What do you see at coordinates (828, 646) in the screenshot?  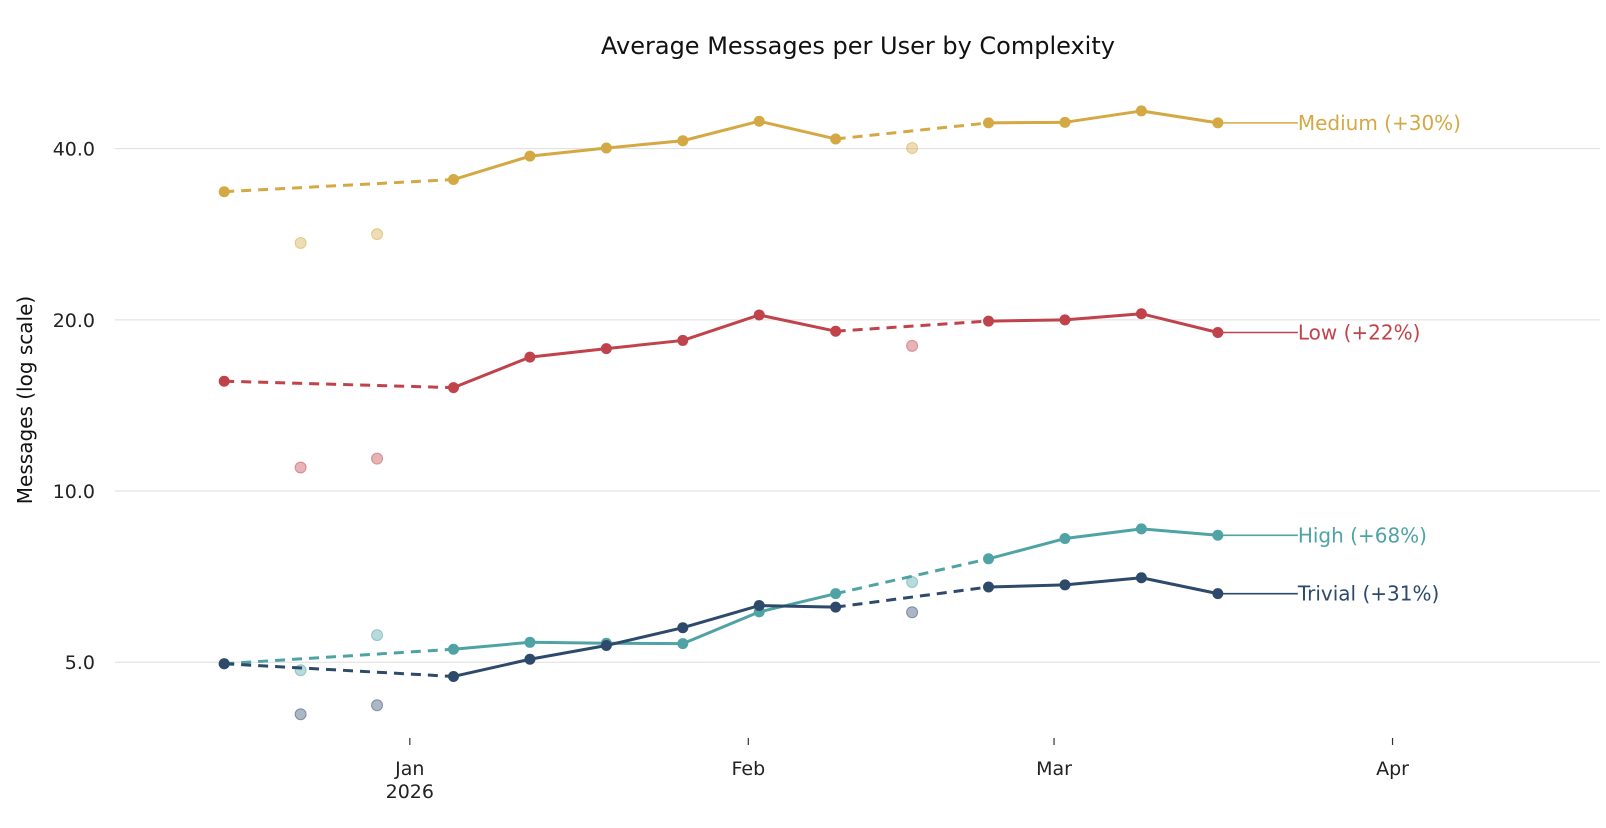 I see `series-trivial: Trivial (+31%)` at bounding box center [828, 646].